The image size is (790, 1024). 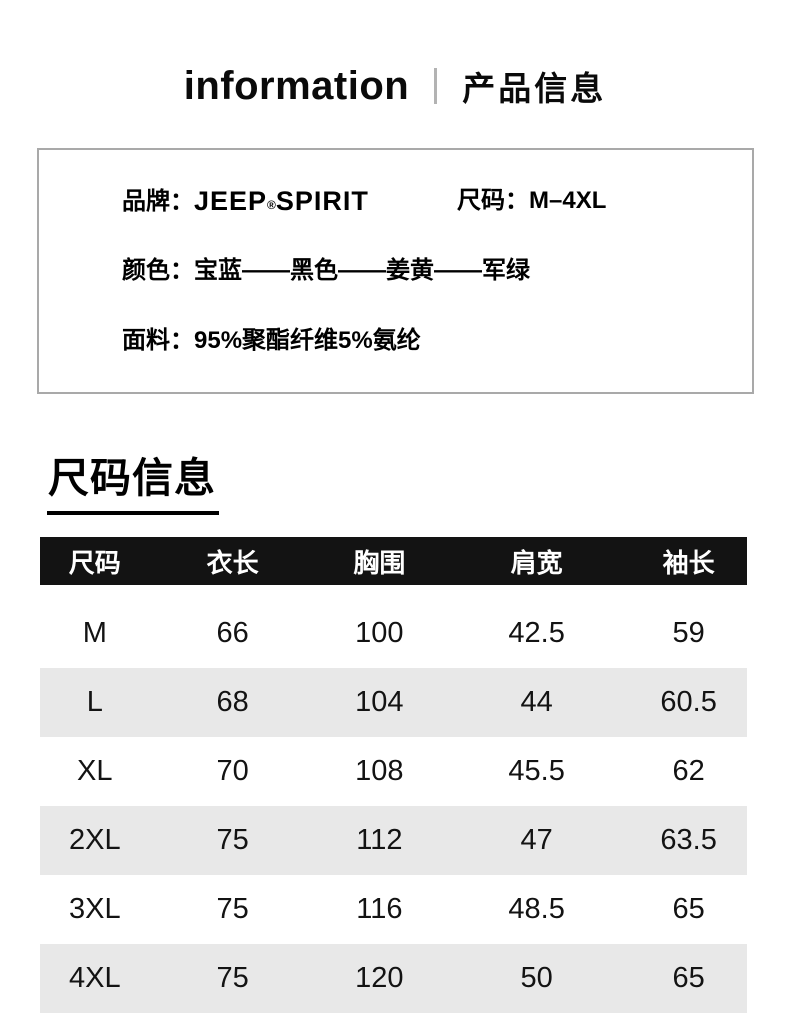 I want to click on cell-size: XL, so click(x=95, y=771).